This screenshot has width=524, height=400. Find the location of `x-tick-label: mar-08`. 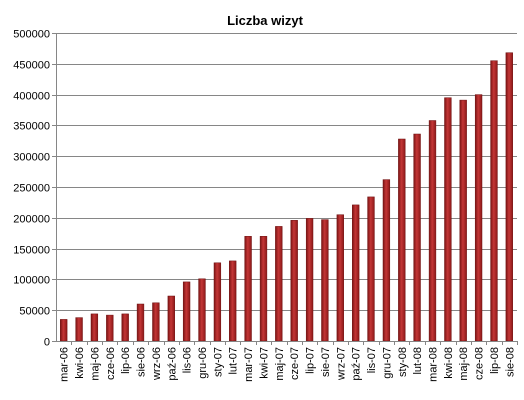

x-tick-label: mar-08 is located at coordinates (434, 364).